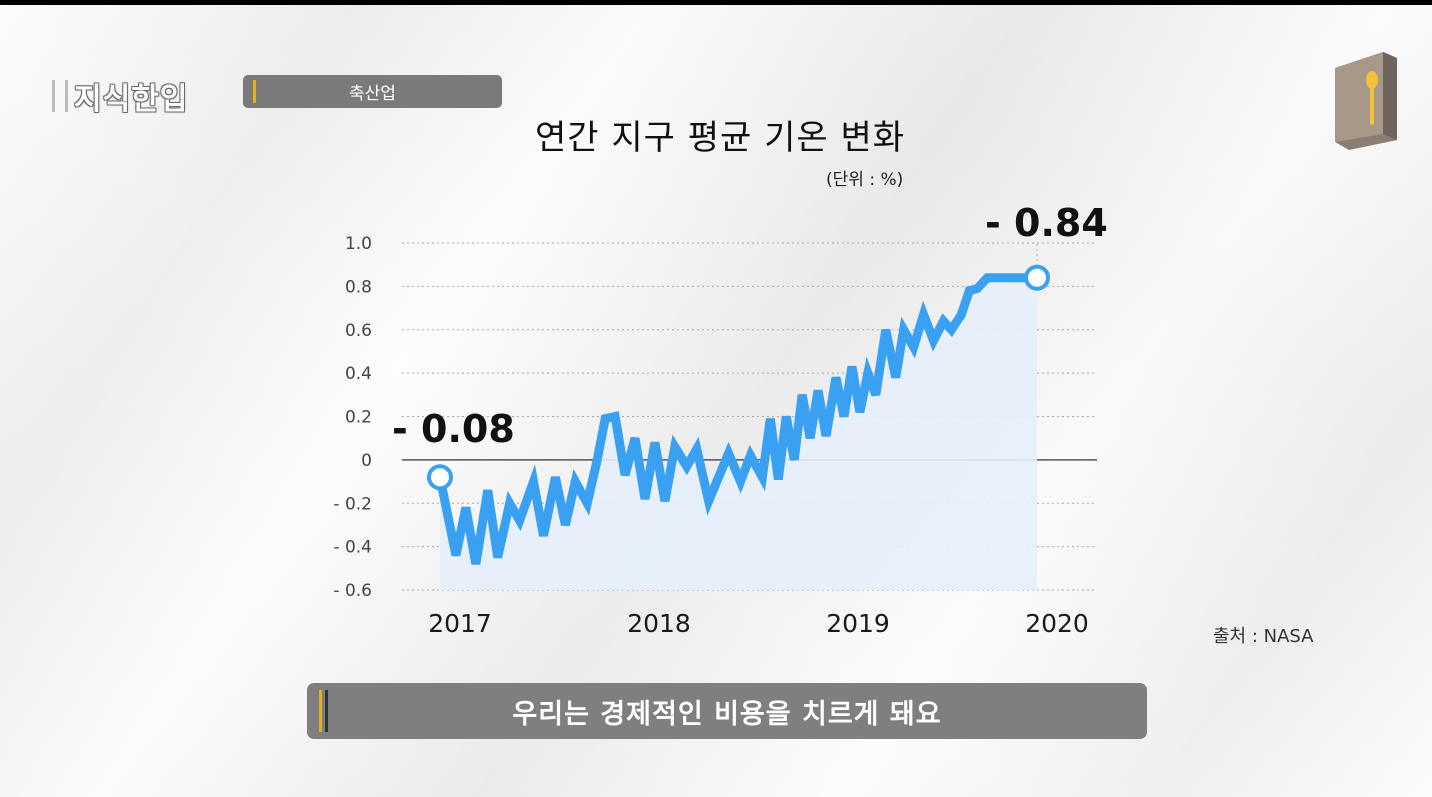 The image size is (1432, 797). What do you see at coordinates (460, 623) in the screenshot?
I see `x-tick-label: 2017` at bounding box center [460, 623].